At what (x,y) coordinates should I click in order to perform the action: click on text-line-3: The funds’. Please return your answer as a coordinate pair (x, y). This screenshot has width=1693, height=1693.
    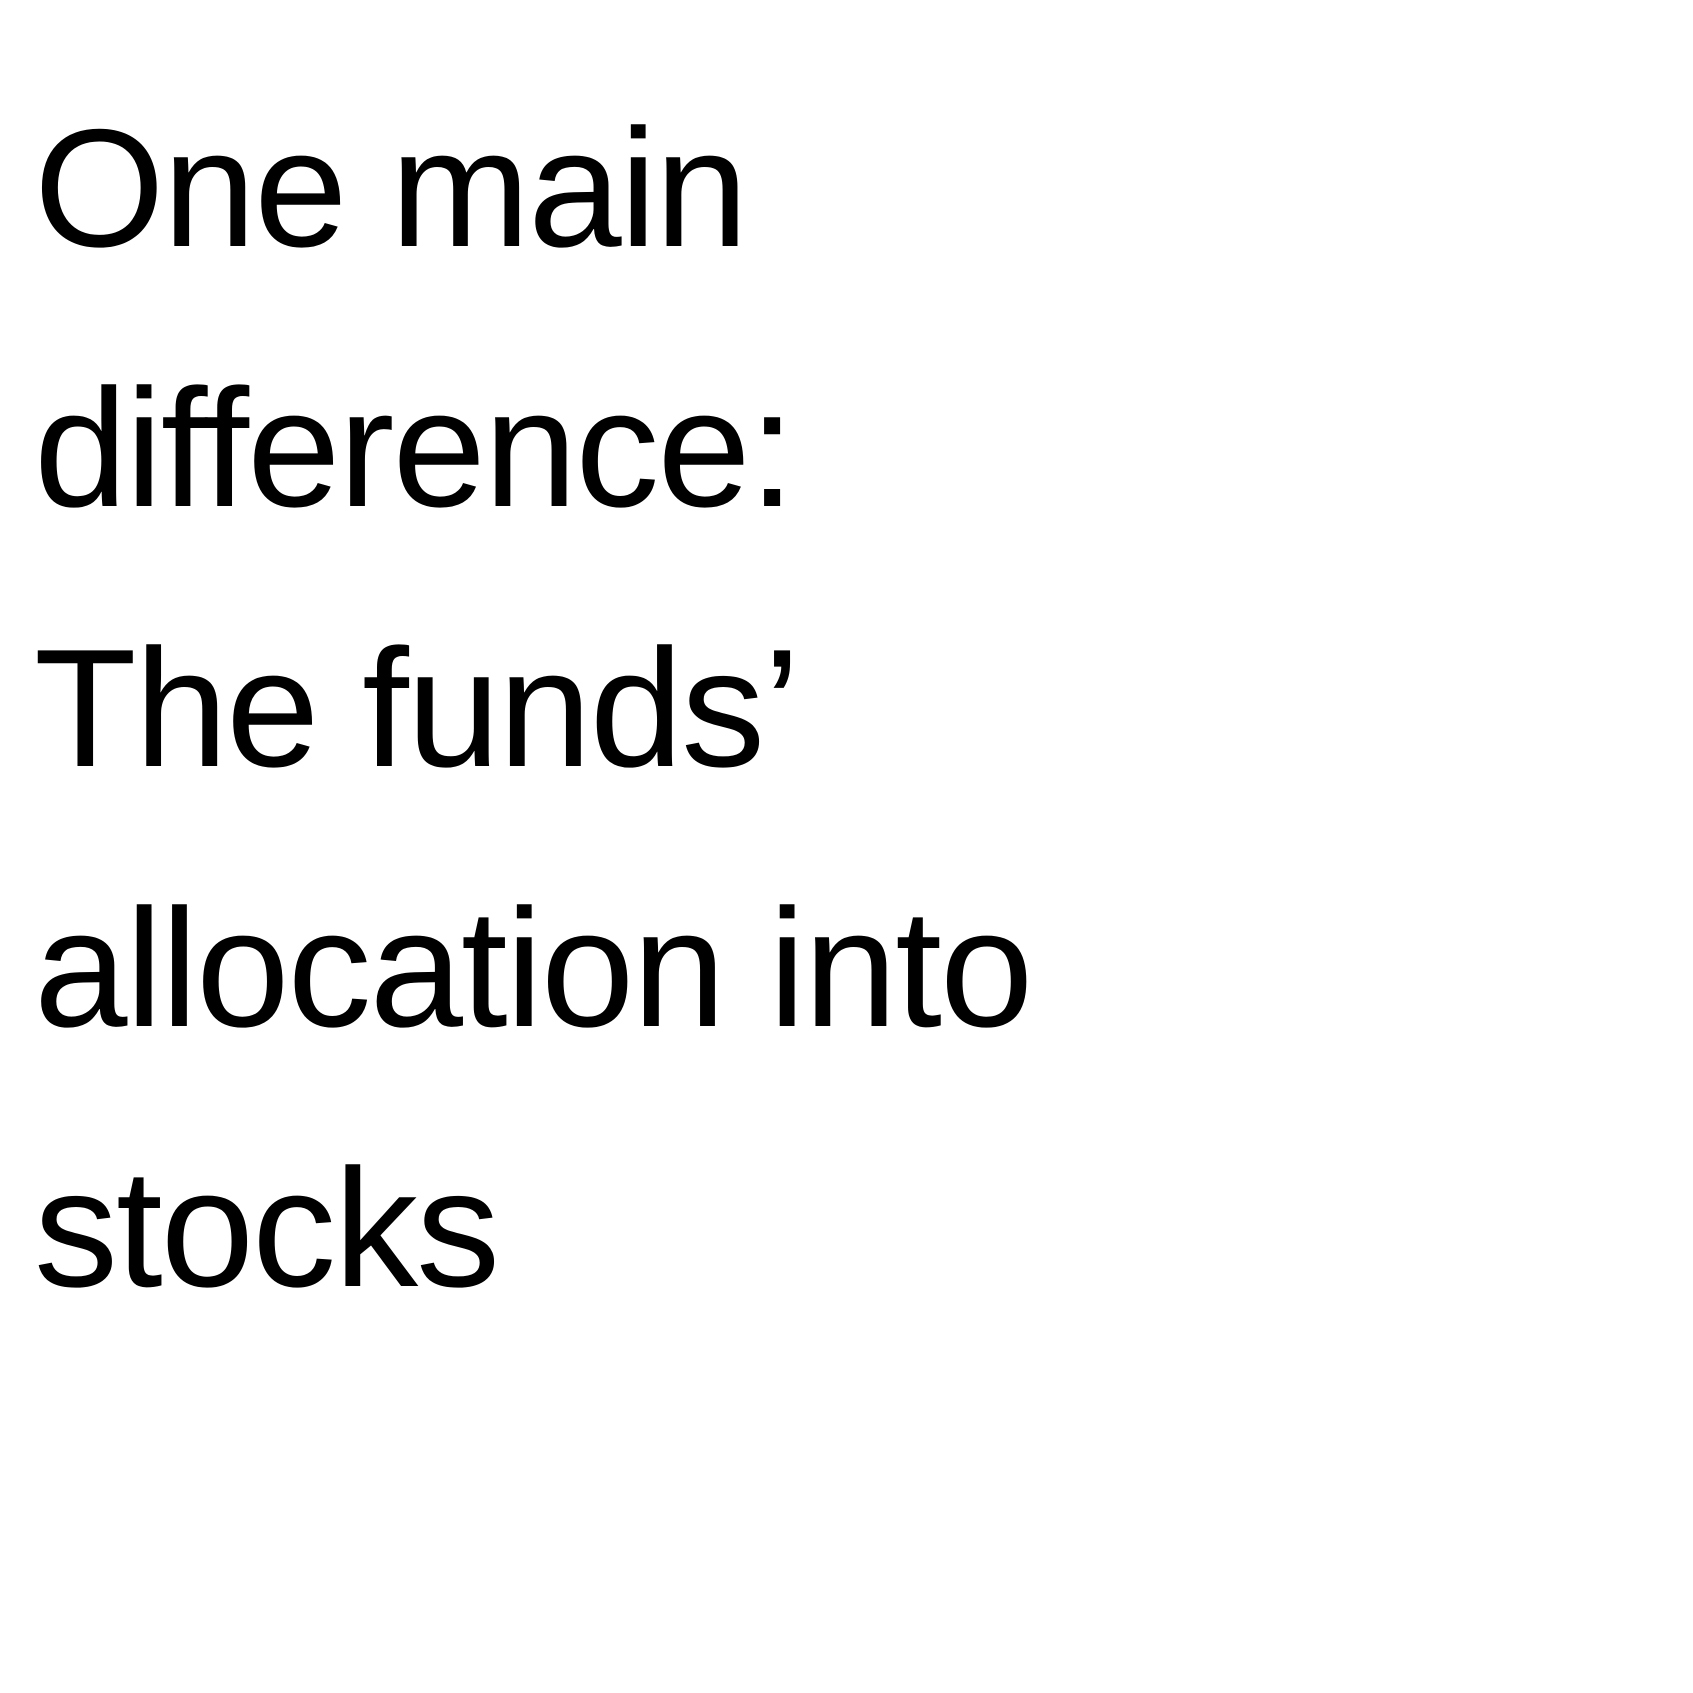
    Looking at the image, I should click on (417, 708).